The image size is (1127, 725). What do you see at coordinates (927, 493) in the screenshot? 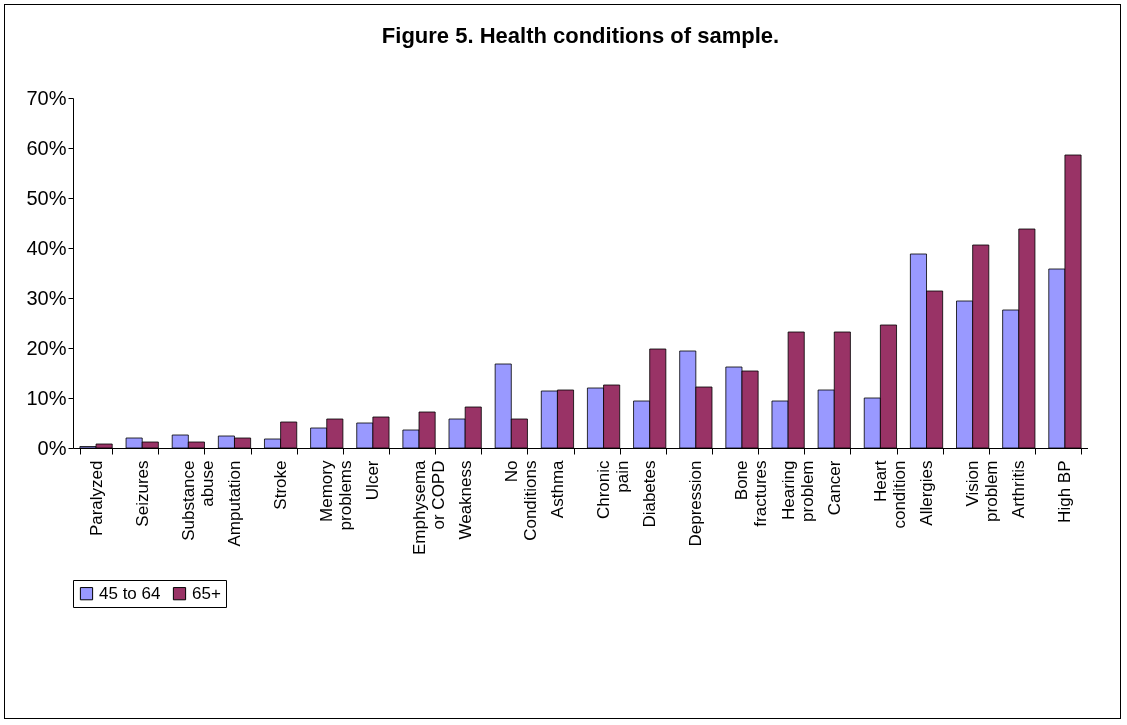
I see `x-tick-label: Allergies` at bounding box center [927, 493].